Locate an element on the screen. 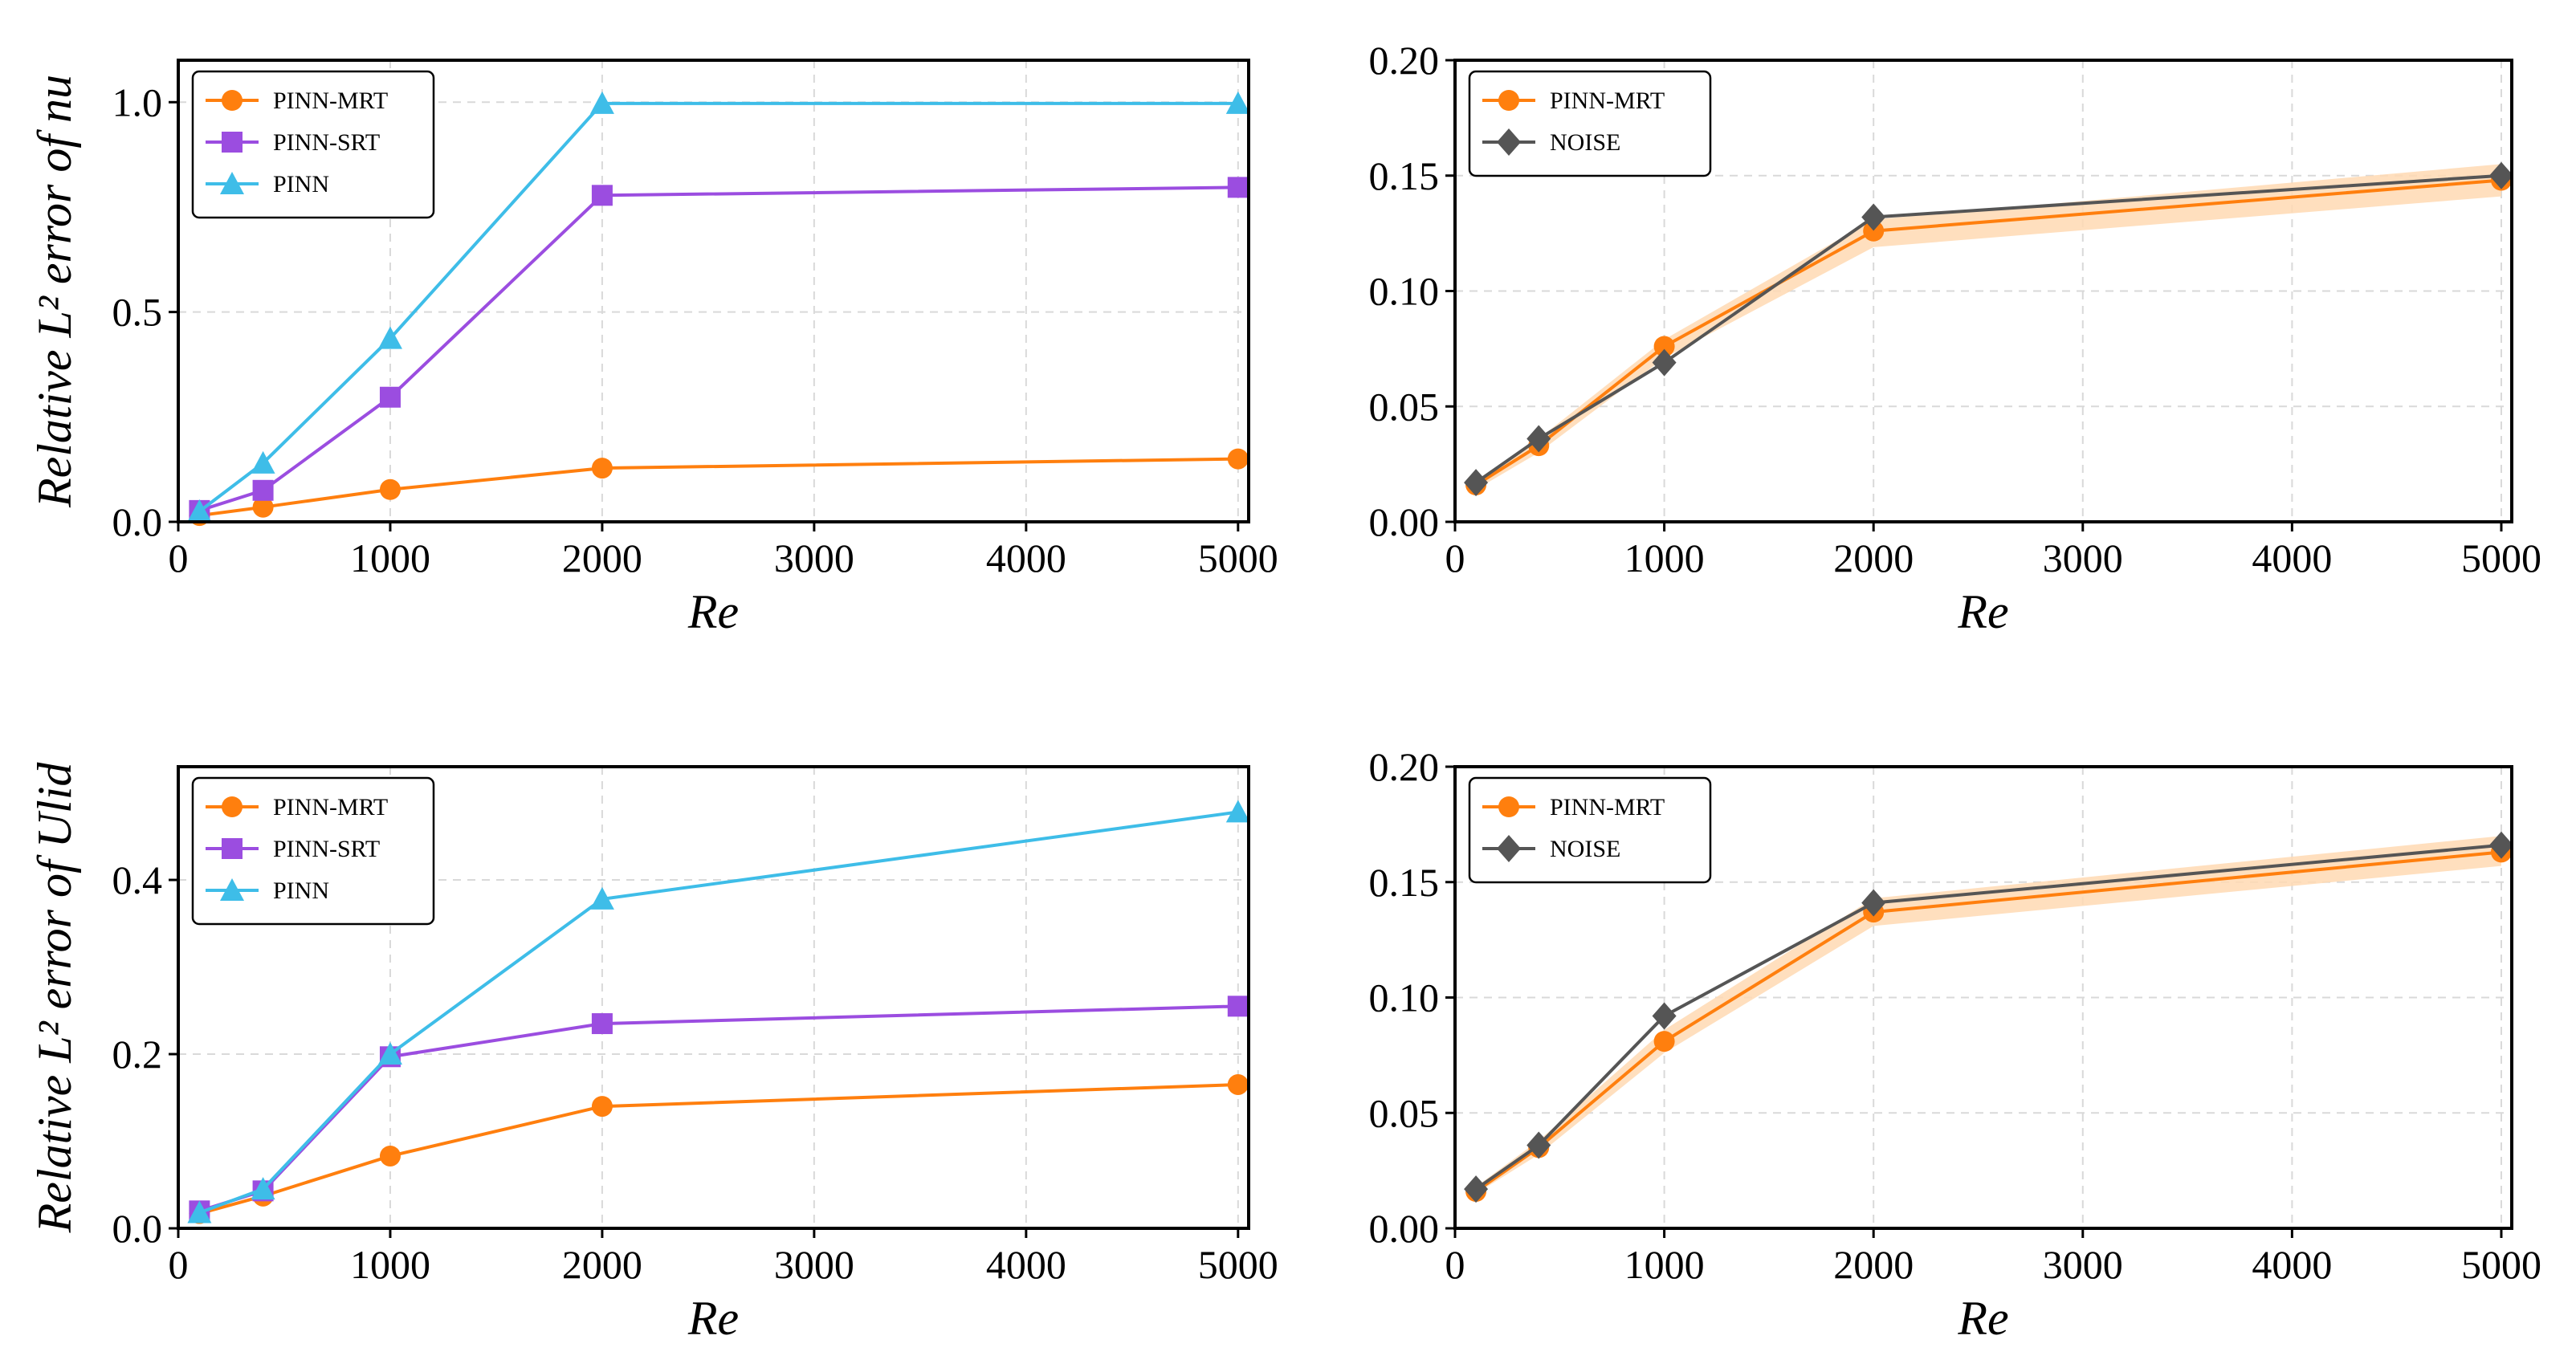  legend-item-pinn: PINN is located at coordinates (267, 890).